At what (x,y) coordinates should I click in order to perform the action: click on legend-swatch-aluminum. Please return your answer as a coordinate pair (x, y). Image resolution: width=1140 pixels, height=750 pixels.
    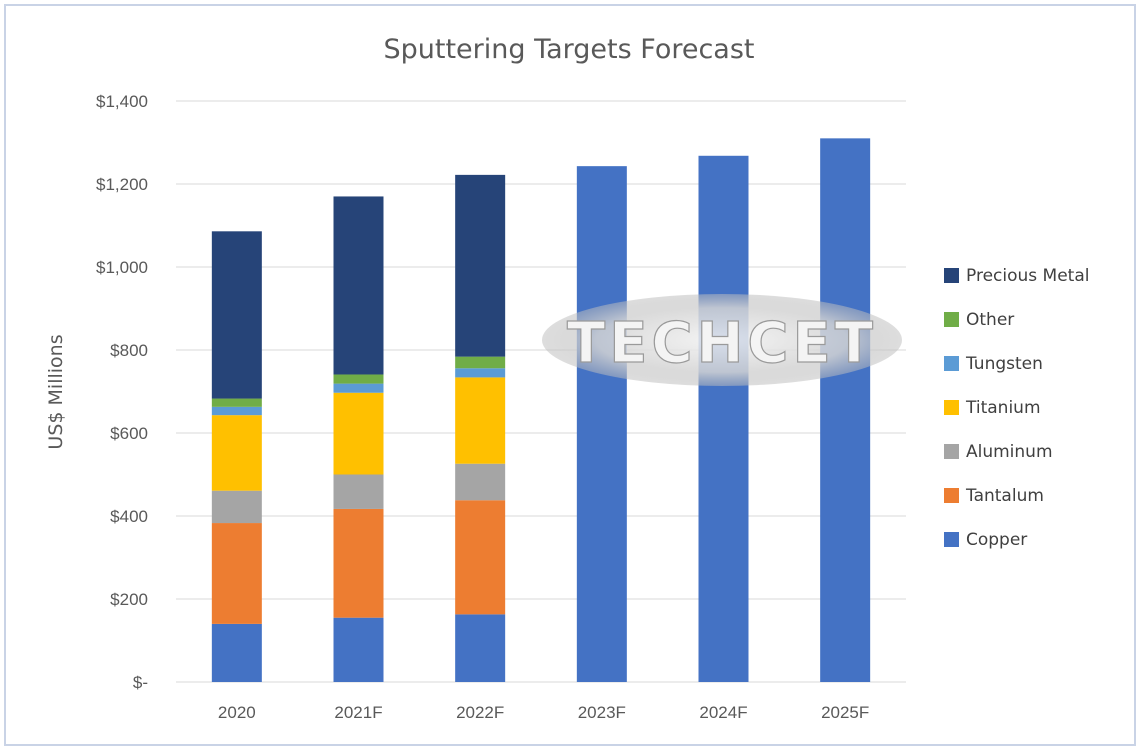
    Looking at the image, I should click on (951, 451).